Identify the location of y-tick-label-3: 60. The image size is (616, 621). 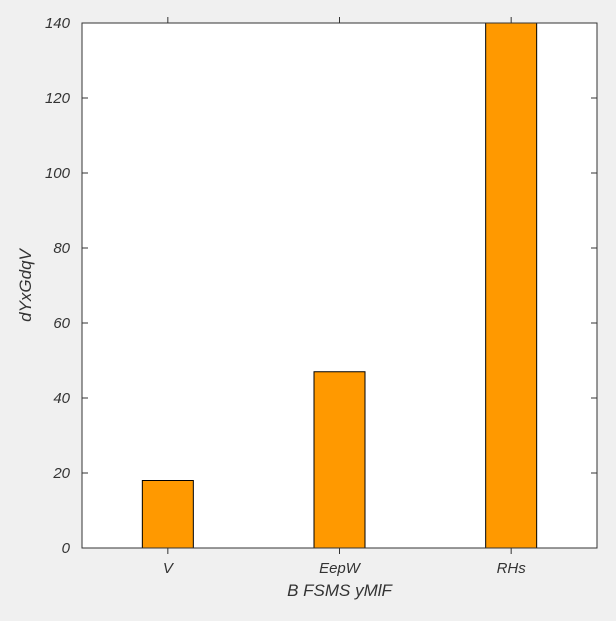
(61, 323).